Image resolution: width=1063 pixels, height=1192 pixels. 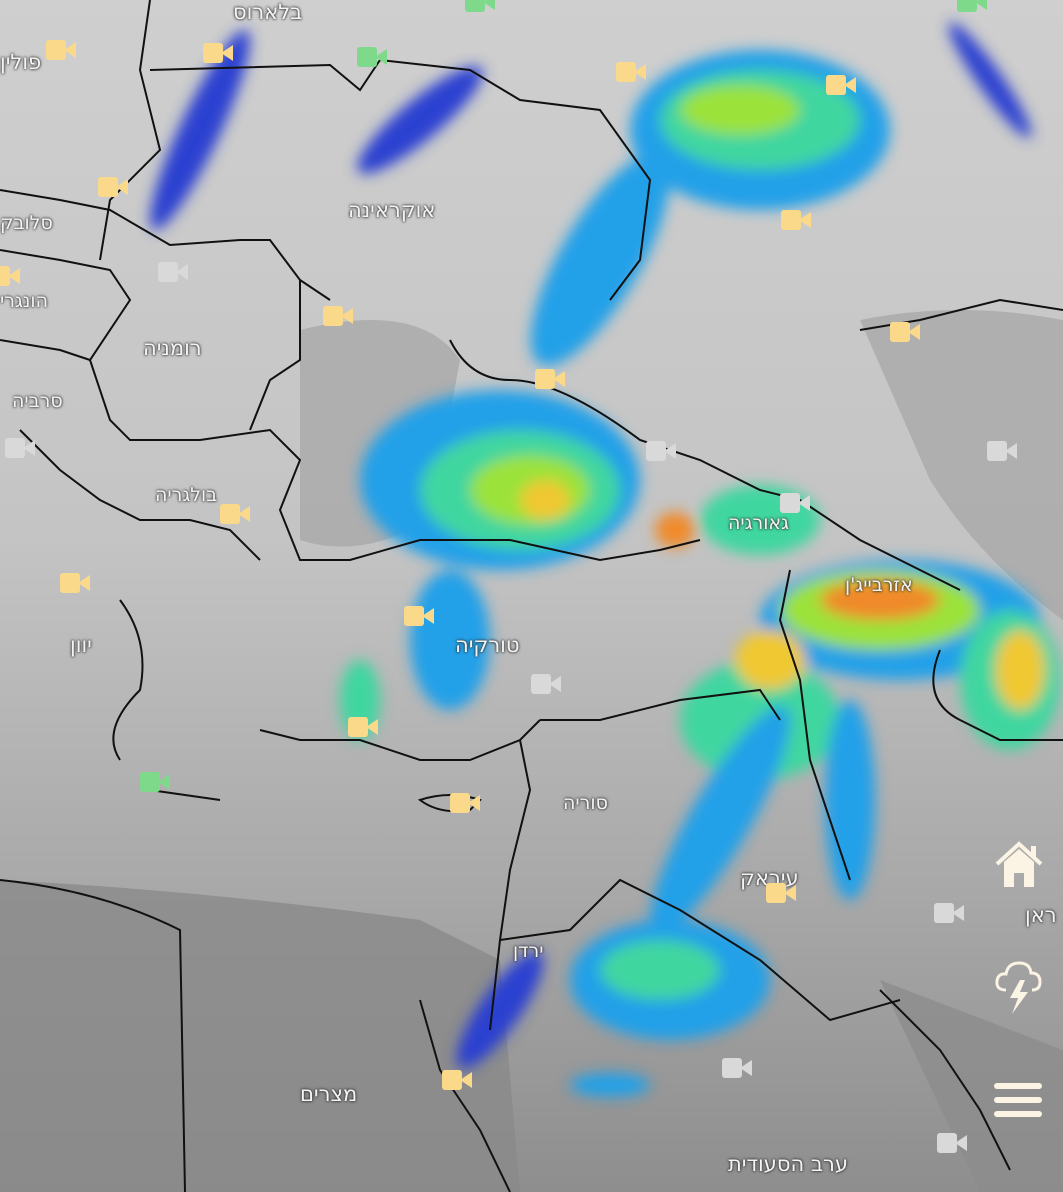 What do you see at coordinates (81, 645) in the screenshot?
I see `label-greece: יוון` at bounding box center [81, 645].